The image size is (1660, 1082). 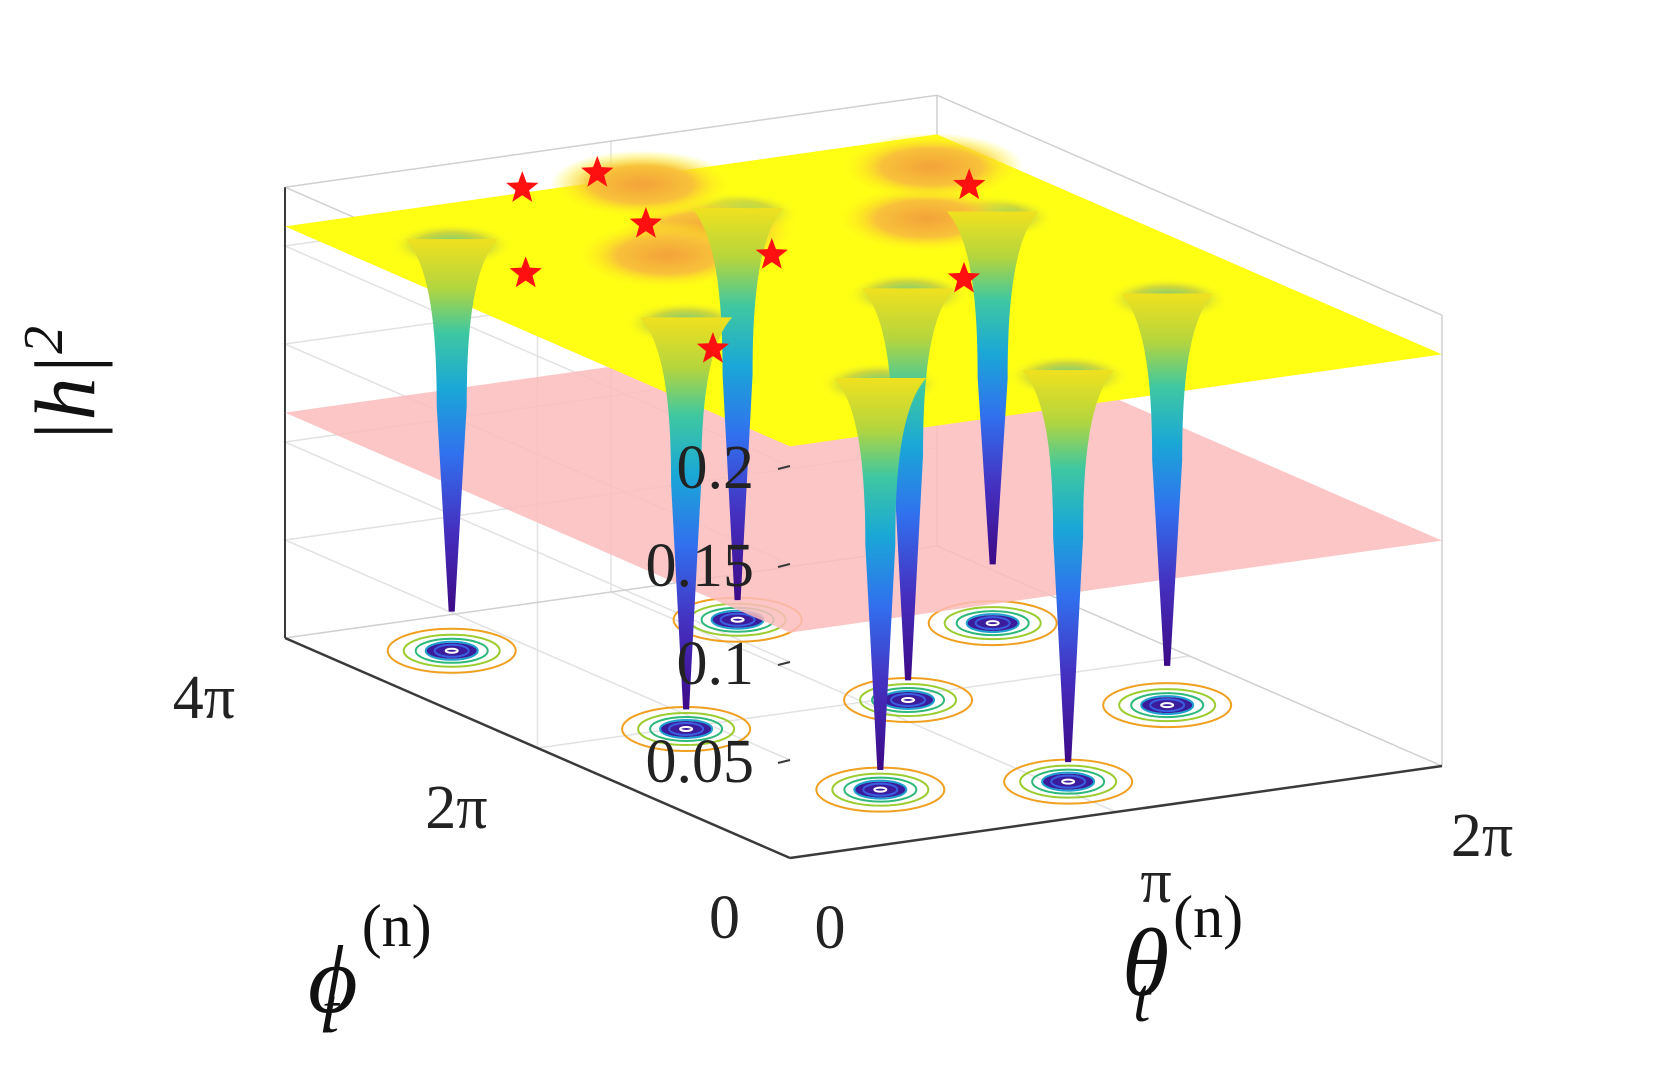 I want to click on z-axis-label: |h|2, so click(x=63, y=385).